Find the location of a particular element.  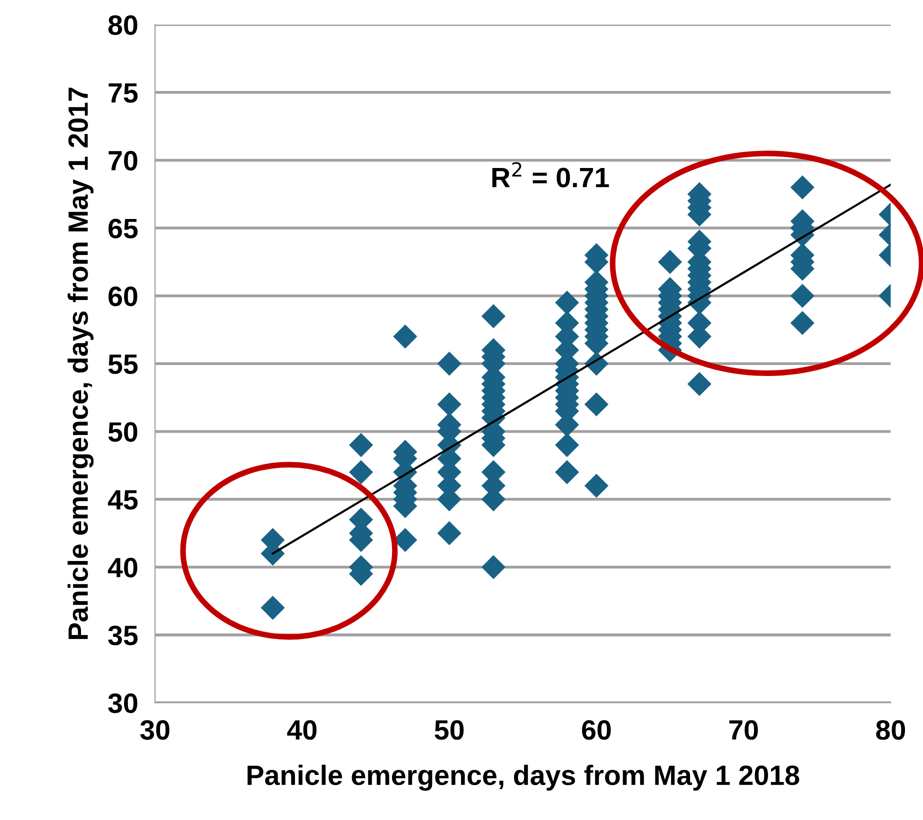

y-tick-label: 65 is located at coordinates (123, 228).